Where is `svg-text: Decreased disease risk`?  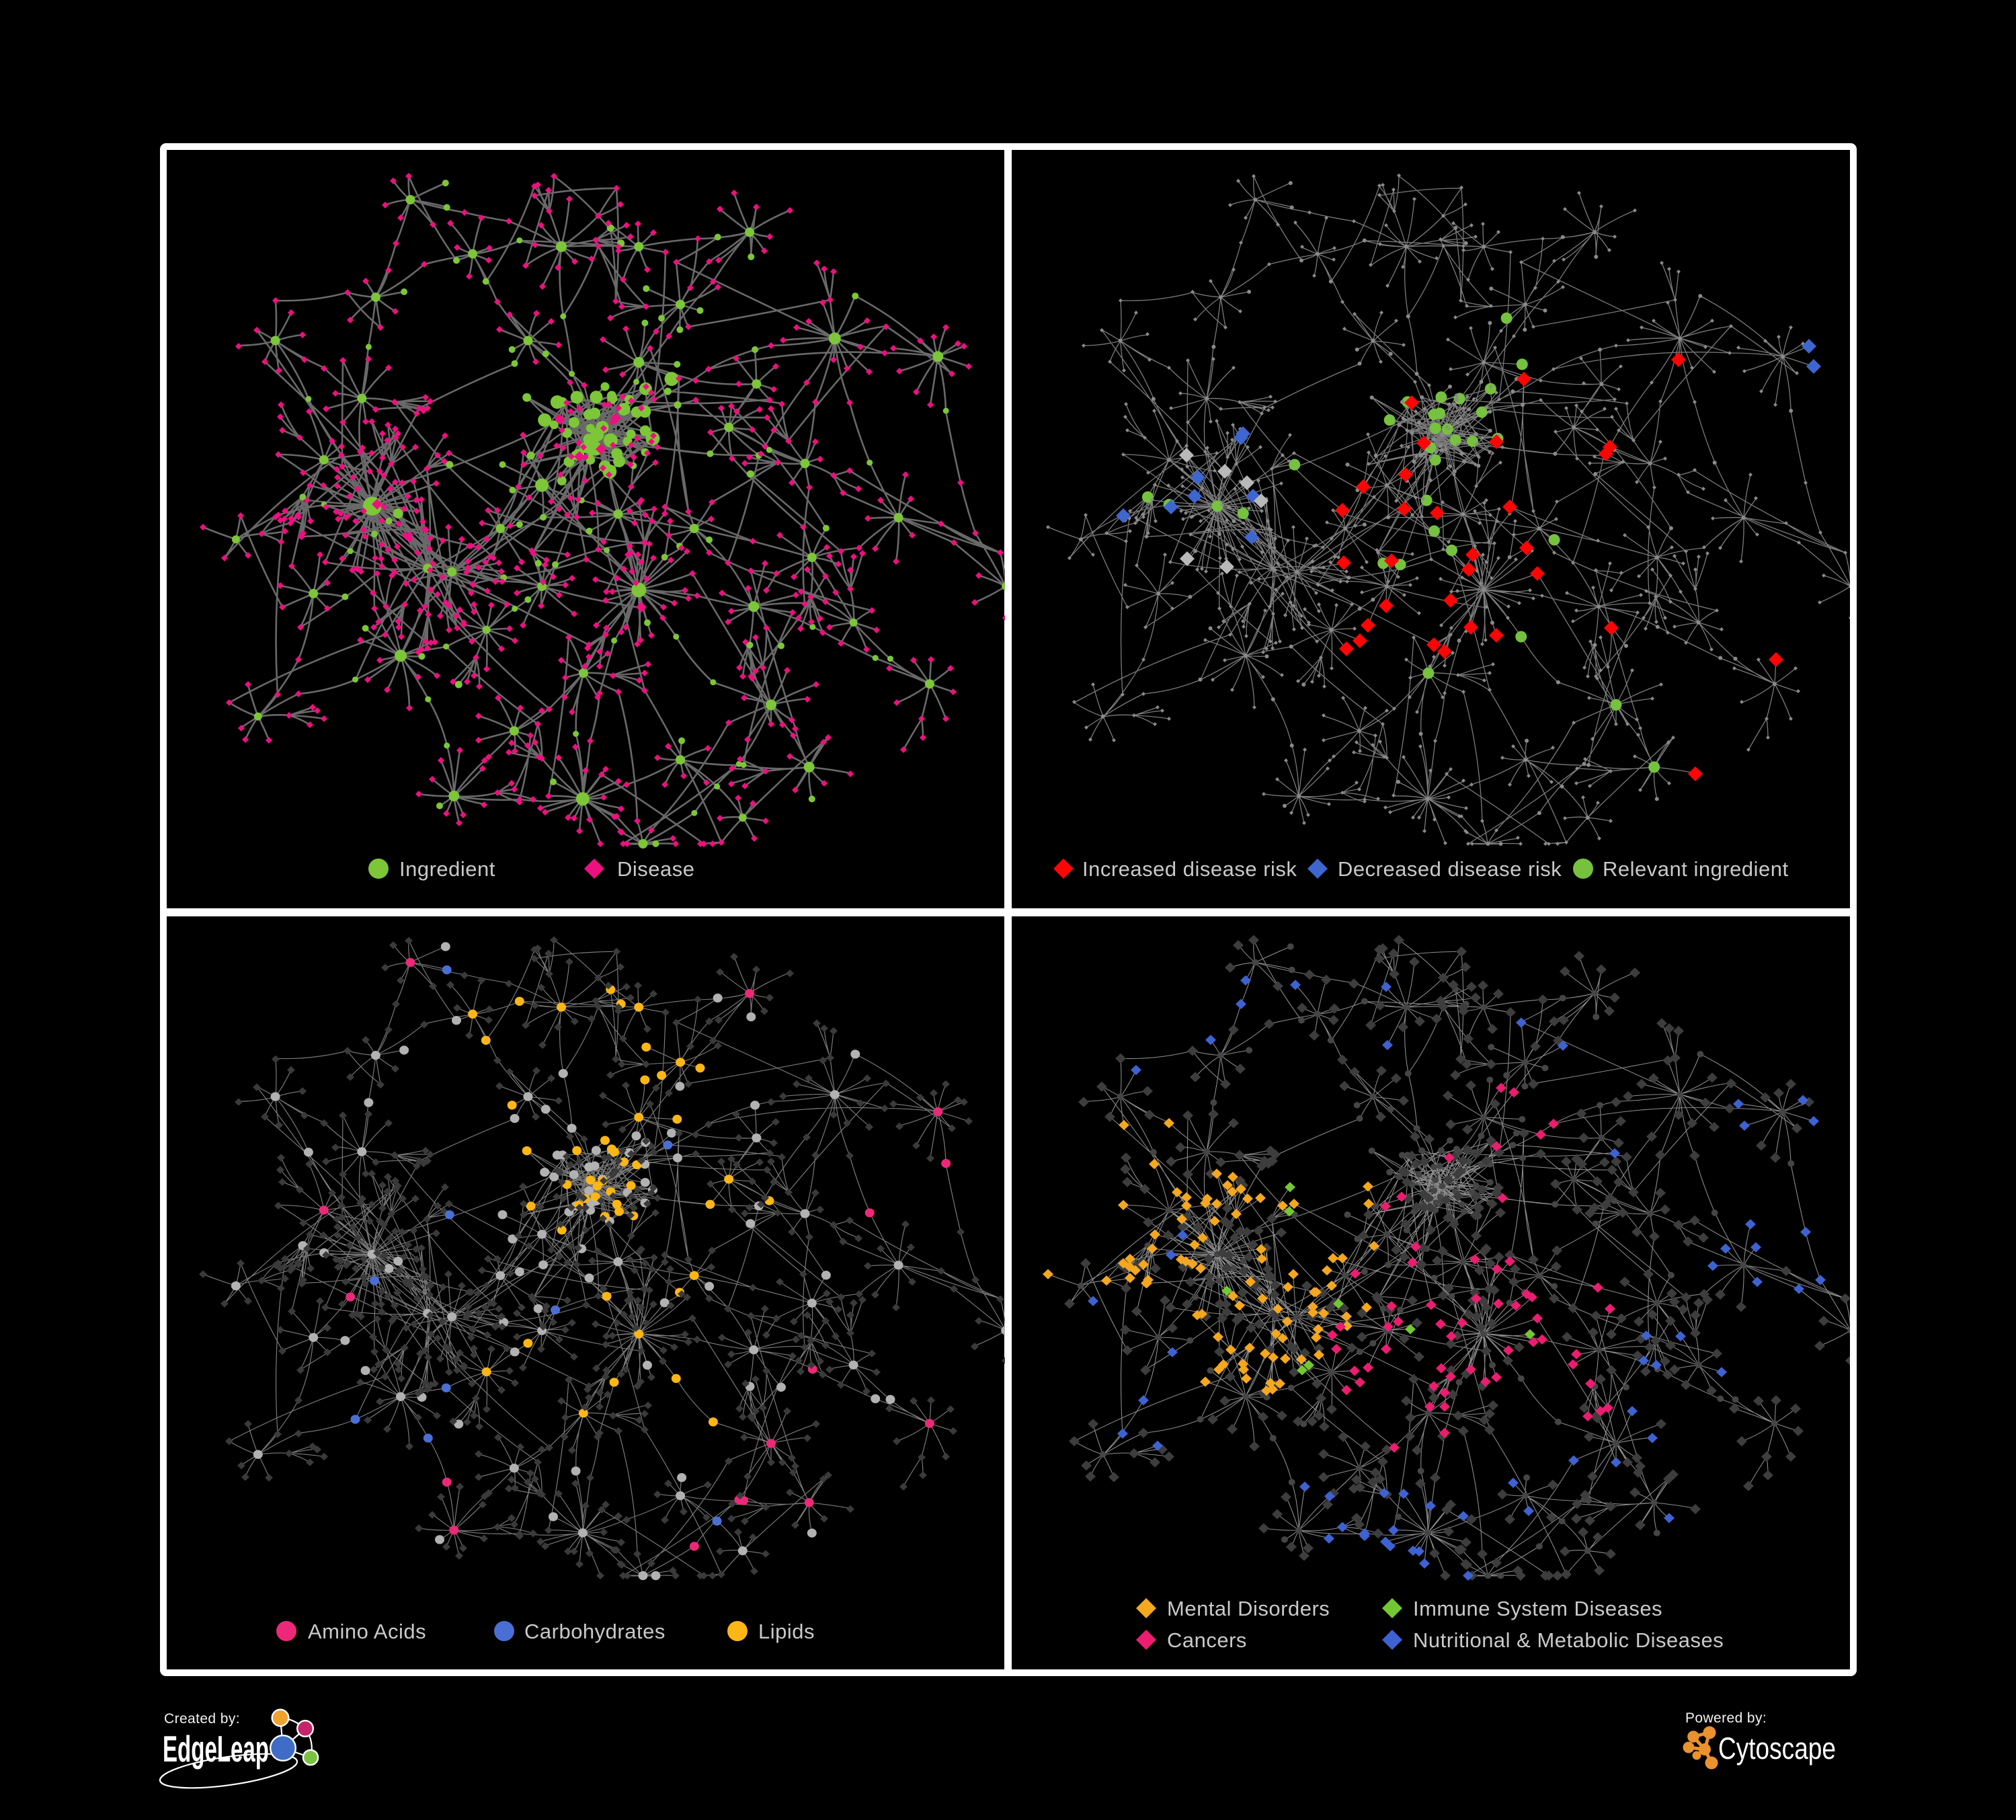 svg-text: Decreased disease risk is located at coordinates (1450, 869).